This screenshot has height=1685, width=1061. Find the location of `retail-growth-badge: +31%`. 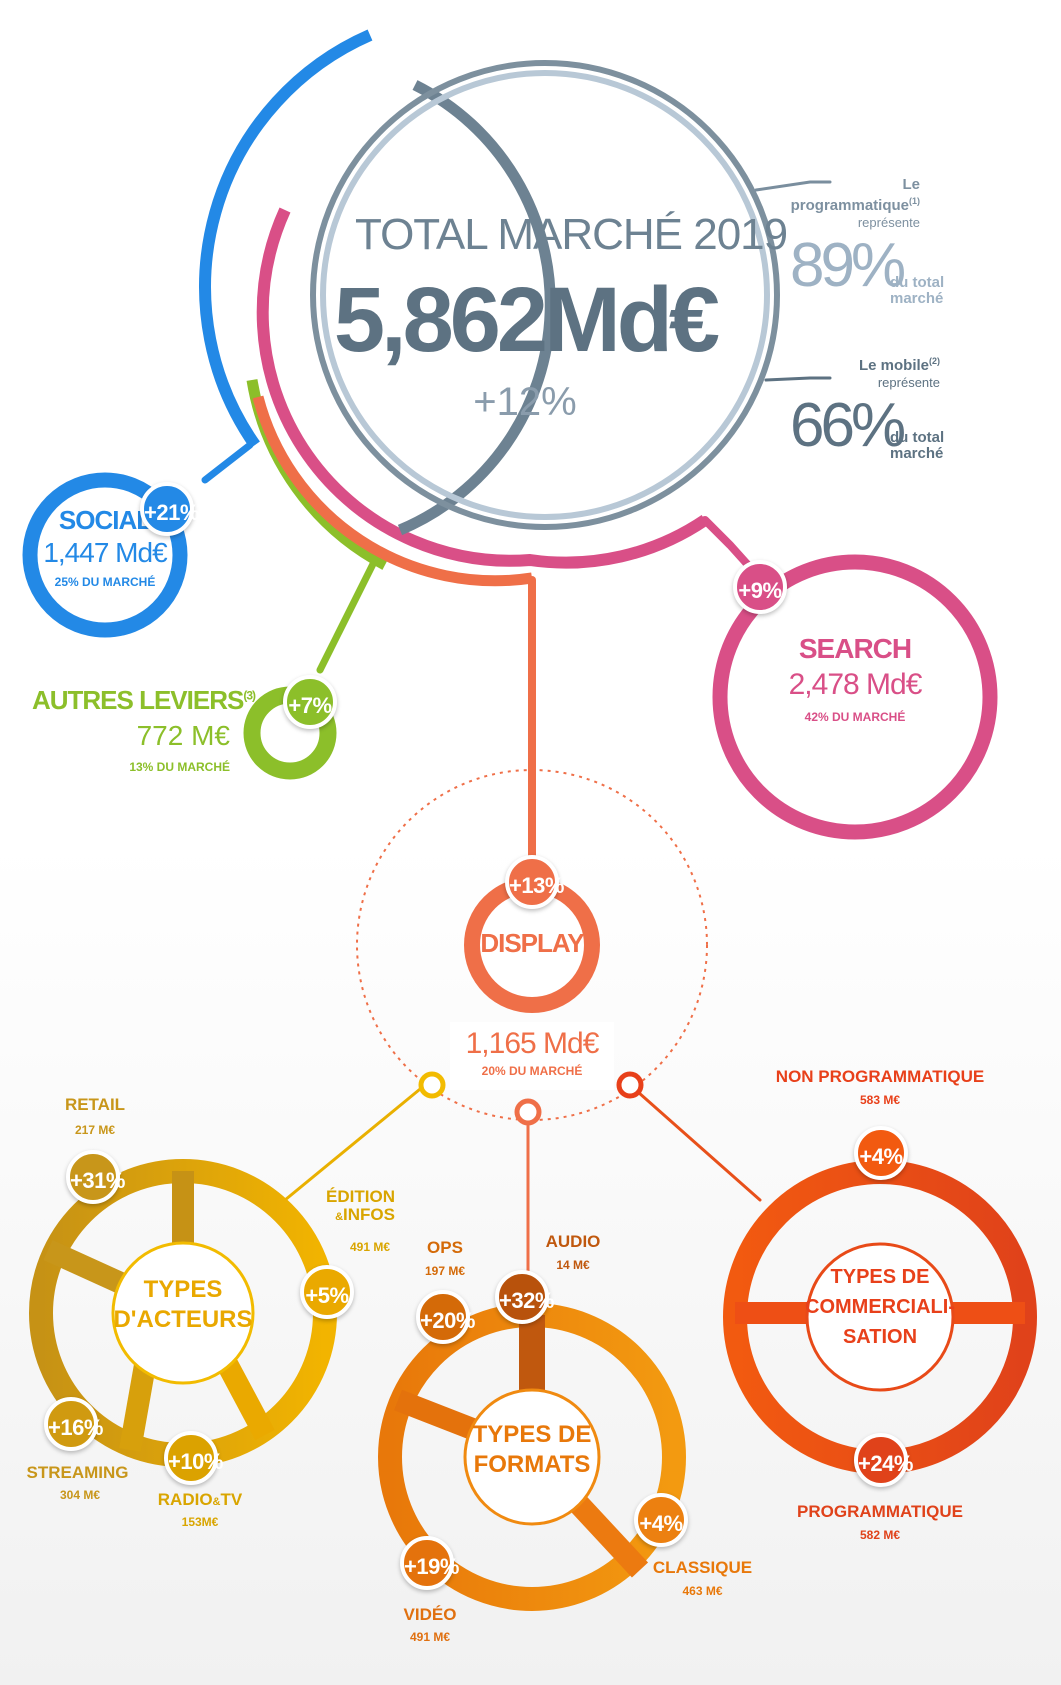

retail-growth-badge: +31% is located at coordinates (95, 1177).